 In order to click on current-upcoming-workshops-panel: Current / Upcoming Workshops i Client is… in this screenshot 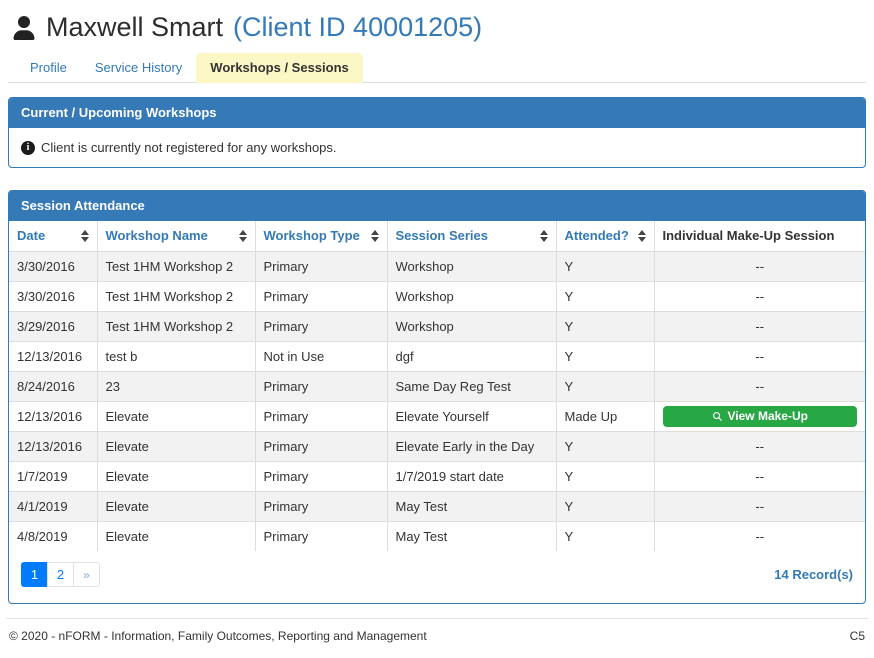, I will do `click(437, 132)`.